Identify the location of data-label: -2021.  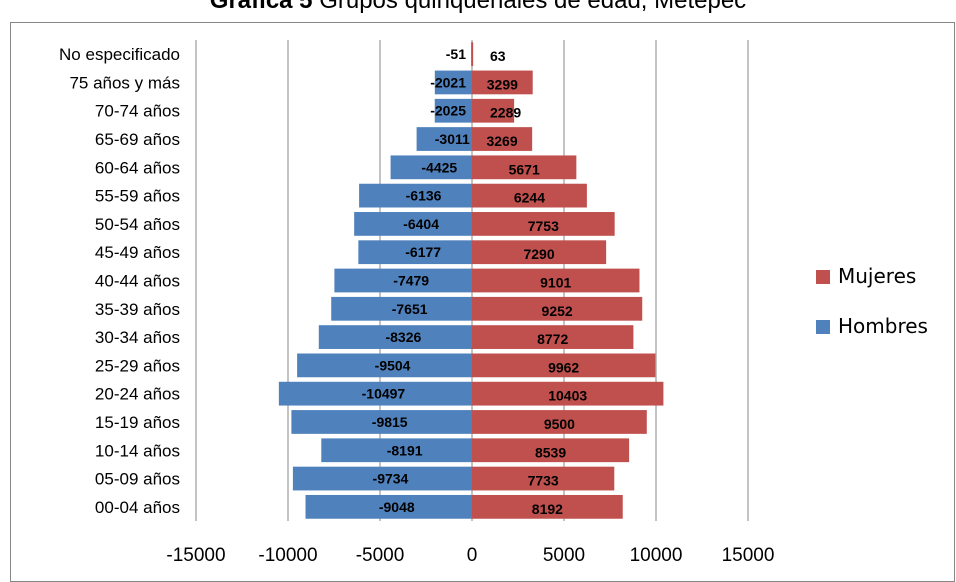
(448, 82).